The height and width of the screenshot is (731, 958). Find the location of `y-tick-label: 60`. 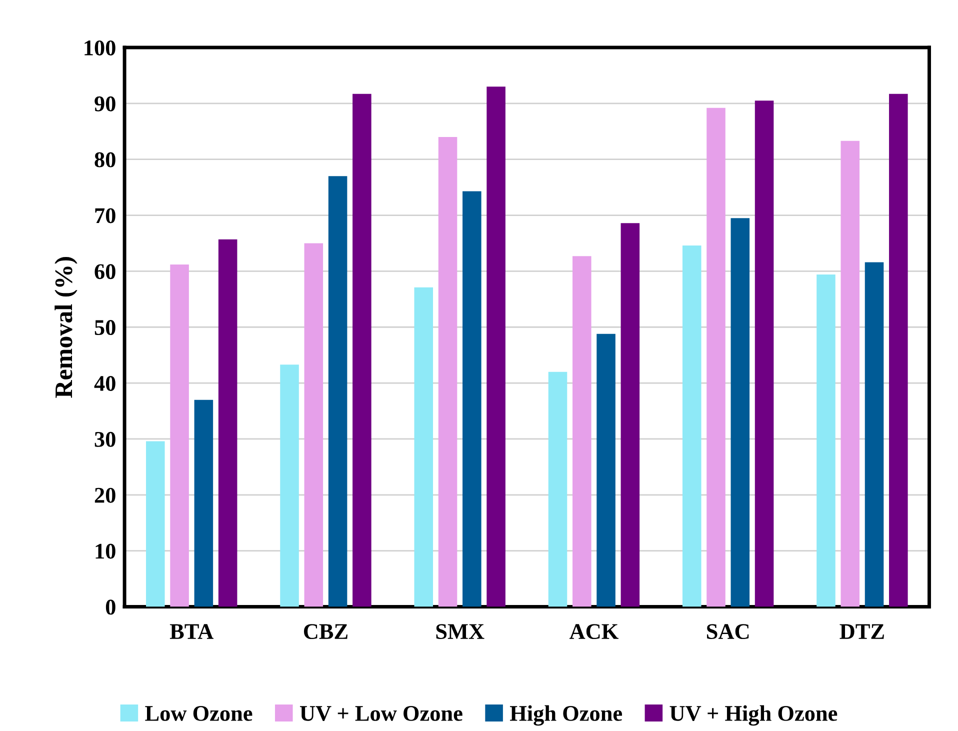

y-tick-label: 60 is located at coordinates (105, 272).